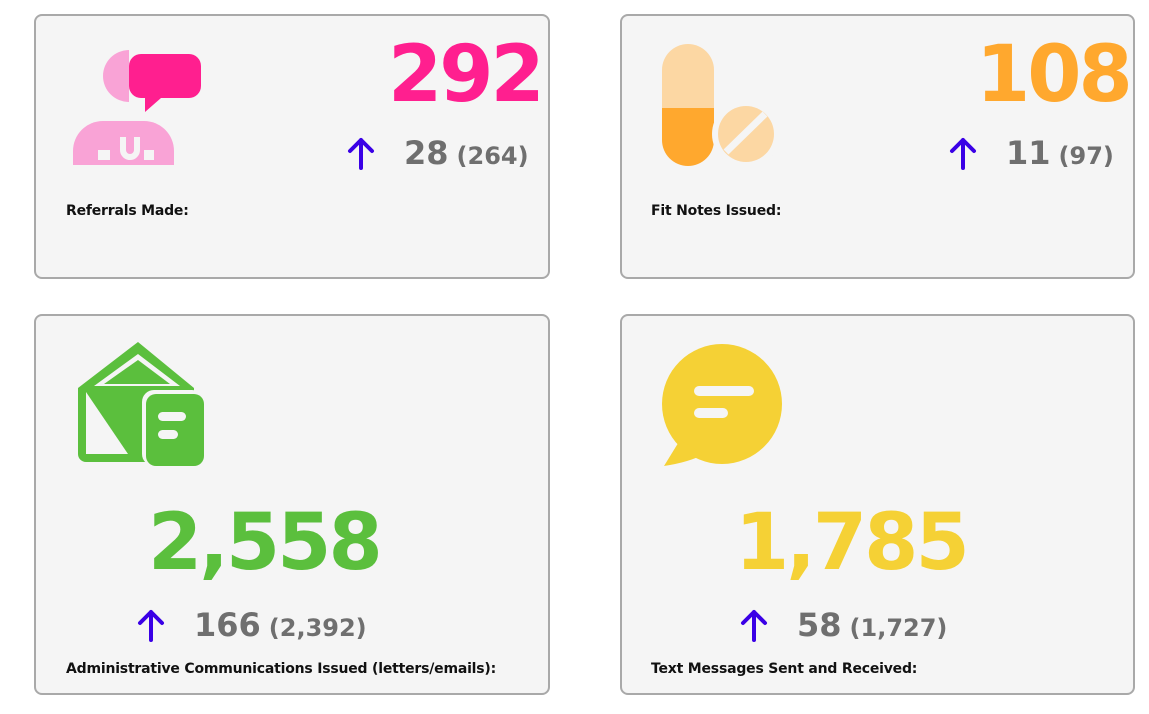 The height and width of the screenshot is (714, 1149). Describe the element at coordinates (843, 625) in the screenshot. I see `text-messages-delta-row: 58 (1,727)` at that location.